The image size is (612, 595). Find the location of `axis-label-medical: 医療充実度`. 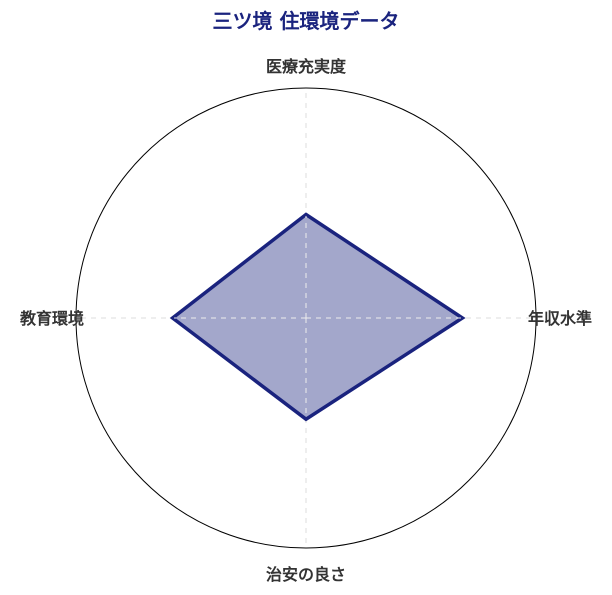

axis-label-medical: 医療充実度 is located at coordinates (306, 66).